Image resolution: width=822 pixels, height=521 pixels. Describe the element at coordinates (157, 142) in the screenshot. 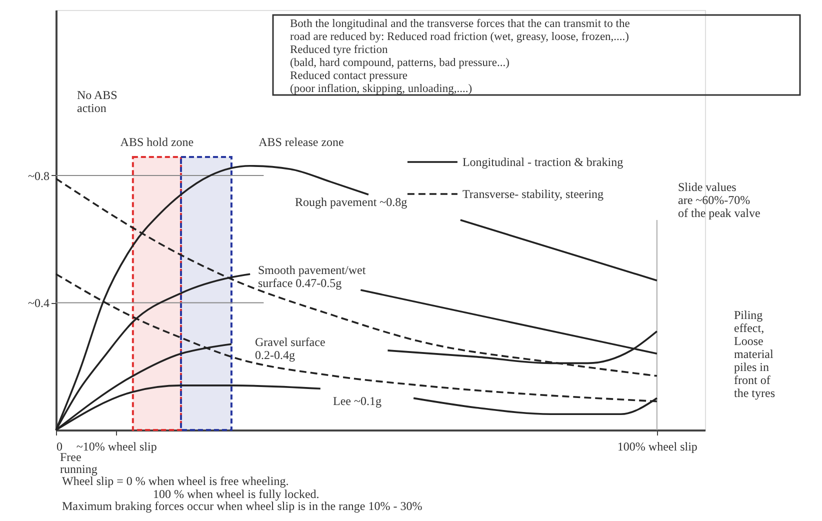

I see `band-label: ABS hold zone` at that location.